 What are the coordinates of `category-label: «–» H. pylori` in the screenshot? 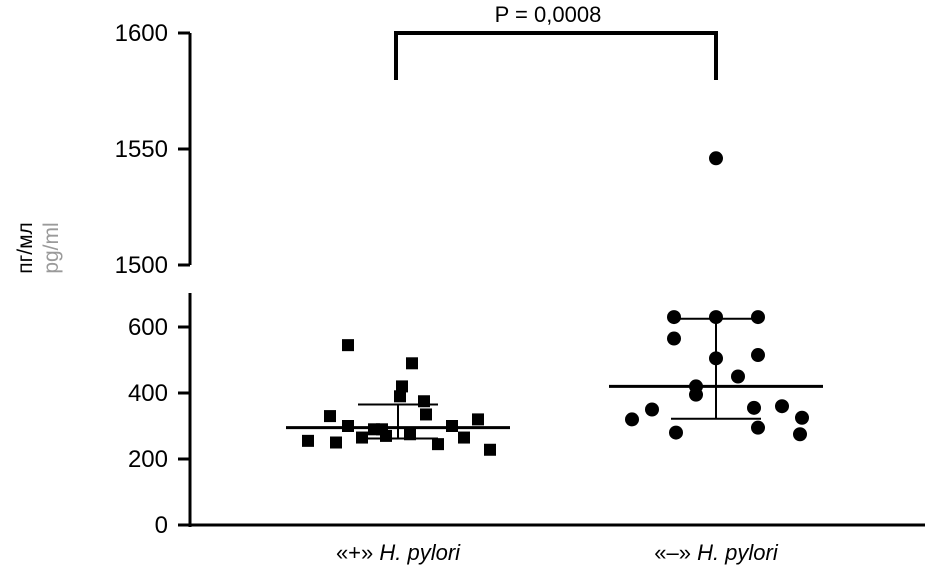 It's located at (716, 552).